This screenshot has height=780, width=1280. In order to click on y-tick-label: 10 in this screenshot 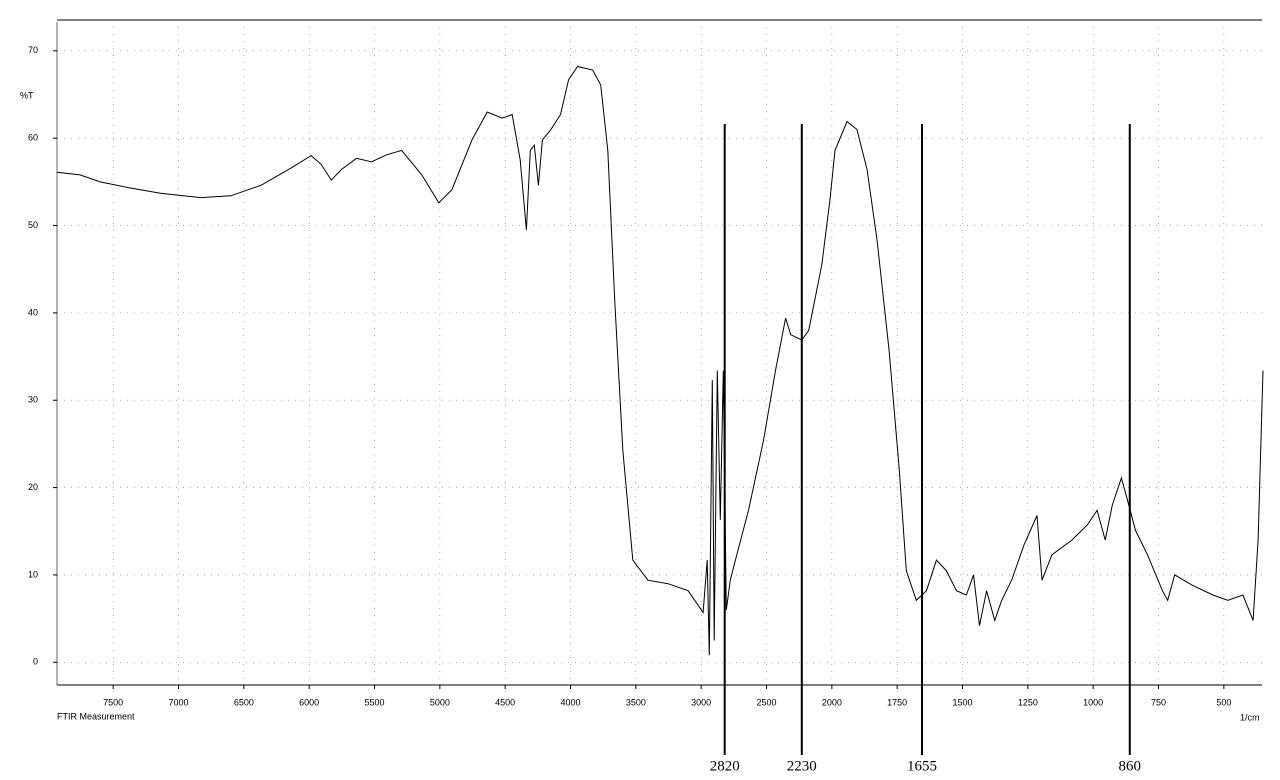, I will do `click(33, 574)`.